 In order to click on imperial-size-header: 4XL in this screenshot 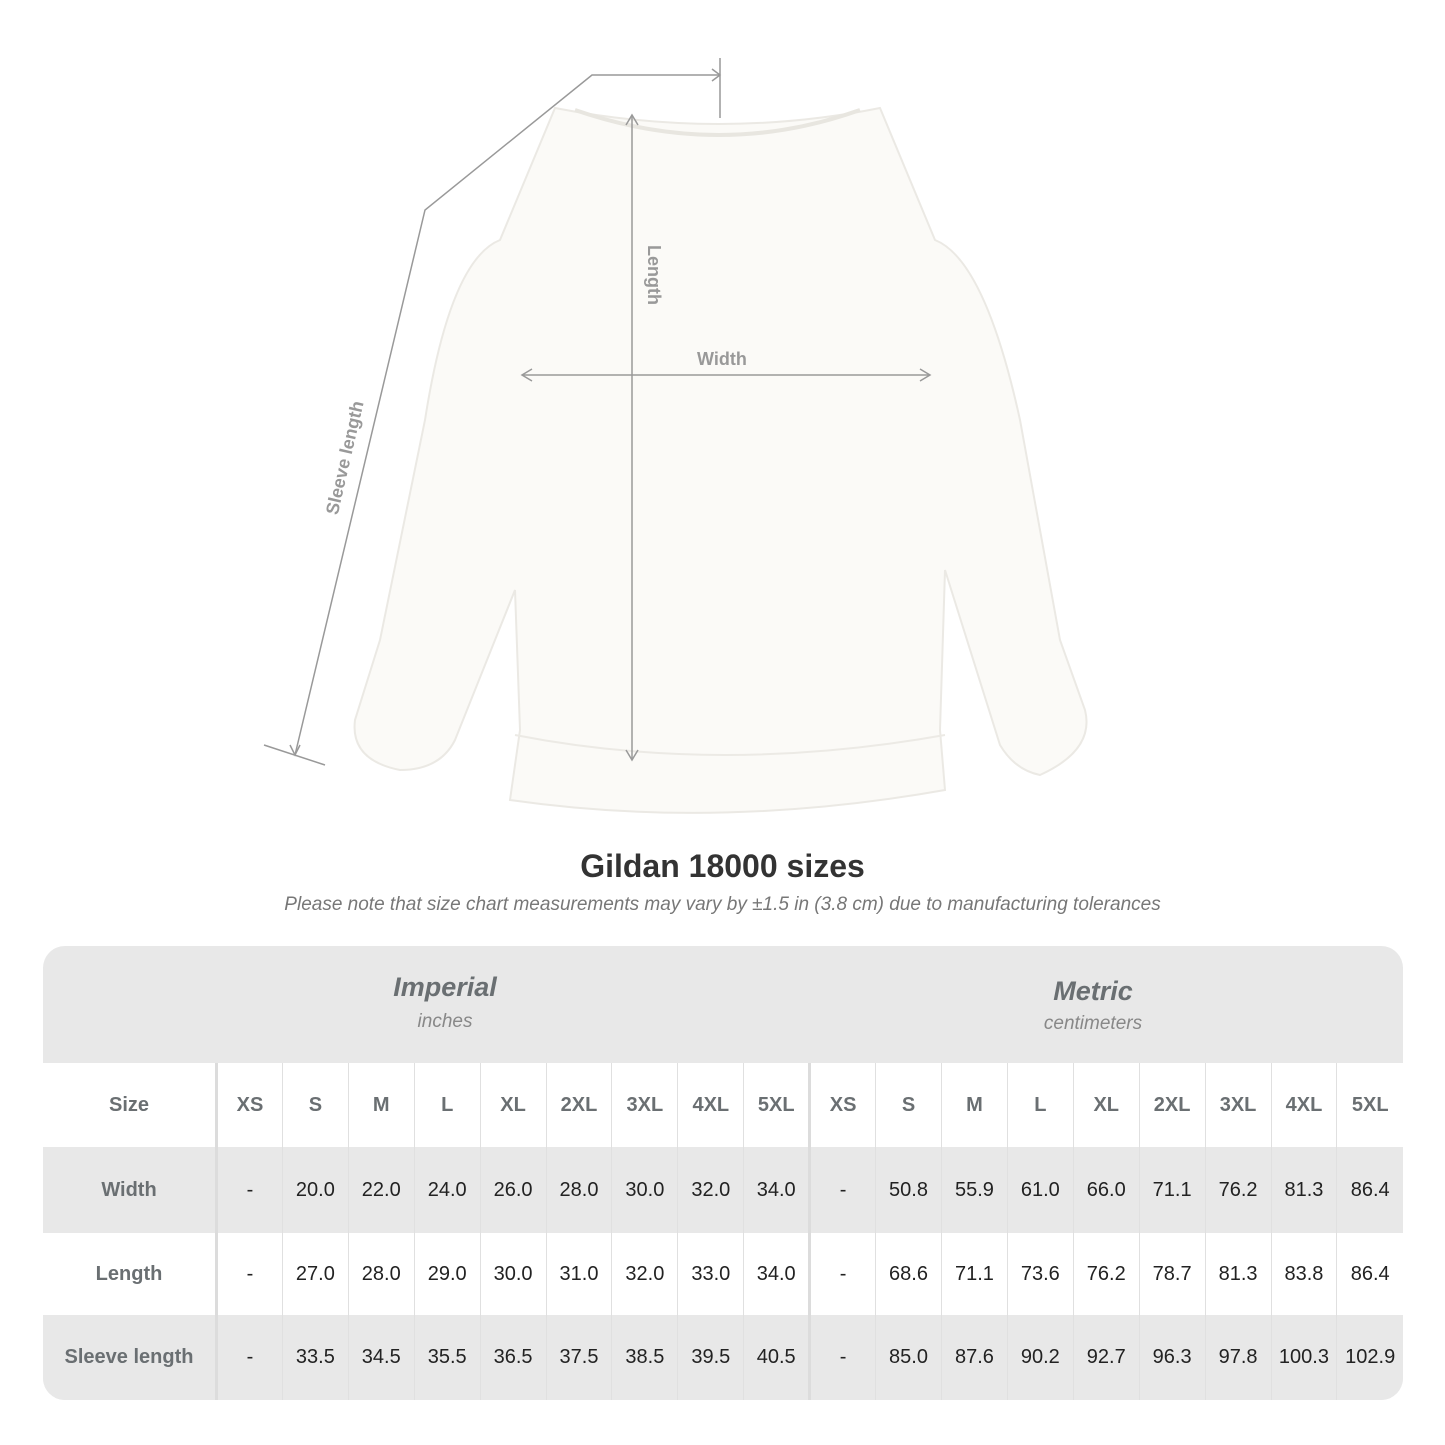, I will do `click(710, 1105)`.